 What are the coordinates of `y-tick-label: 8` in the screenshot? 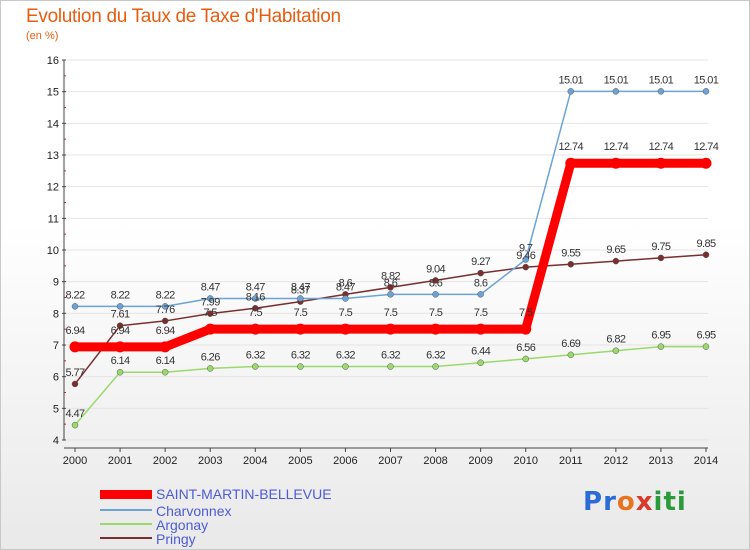 It's located at (56, 314).